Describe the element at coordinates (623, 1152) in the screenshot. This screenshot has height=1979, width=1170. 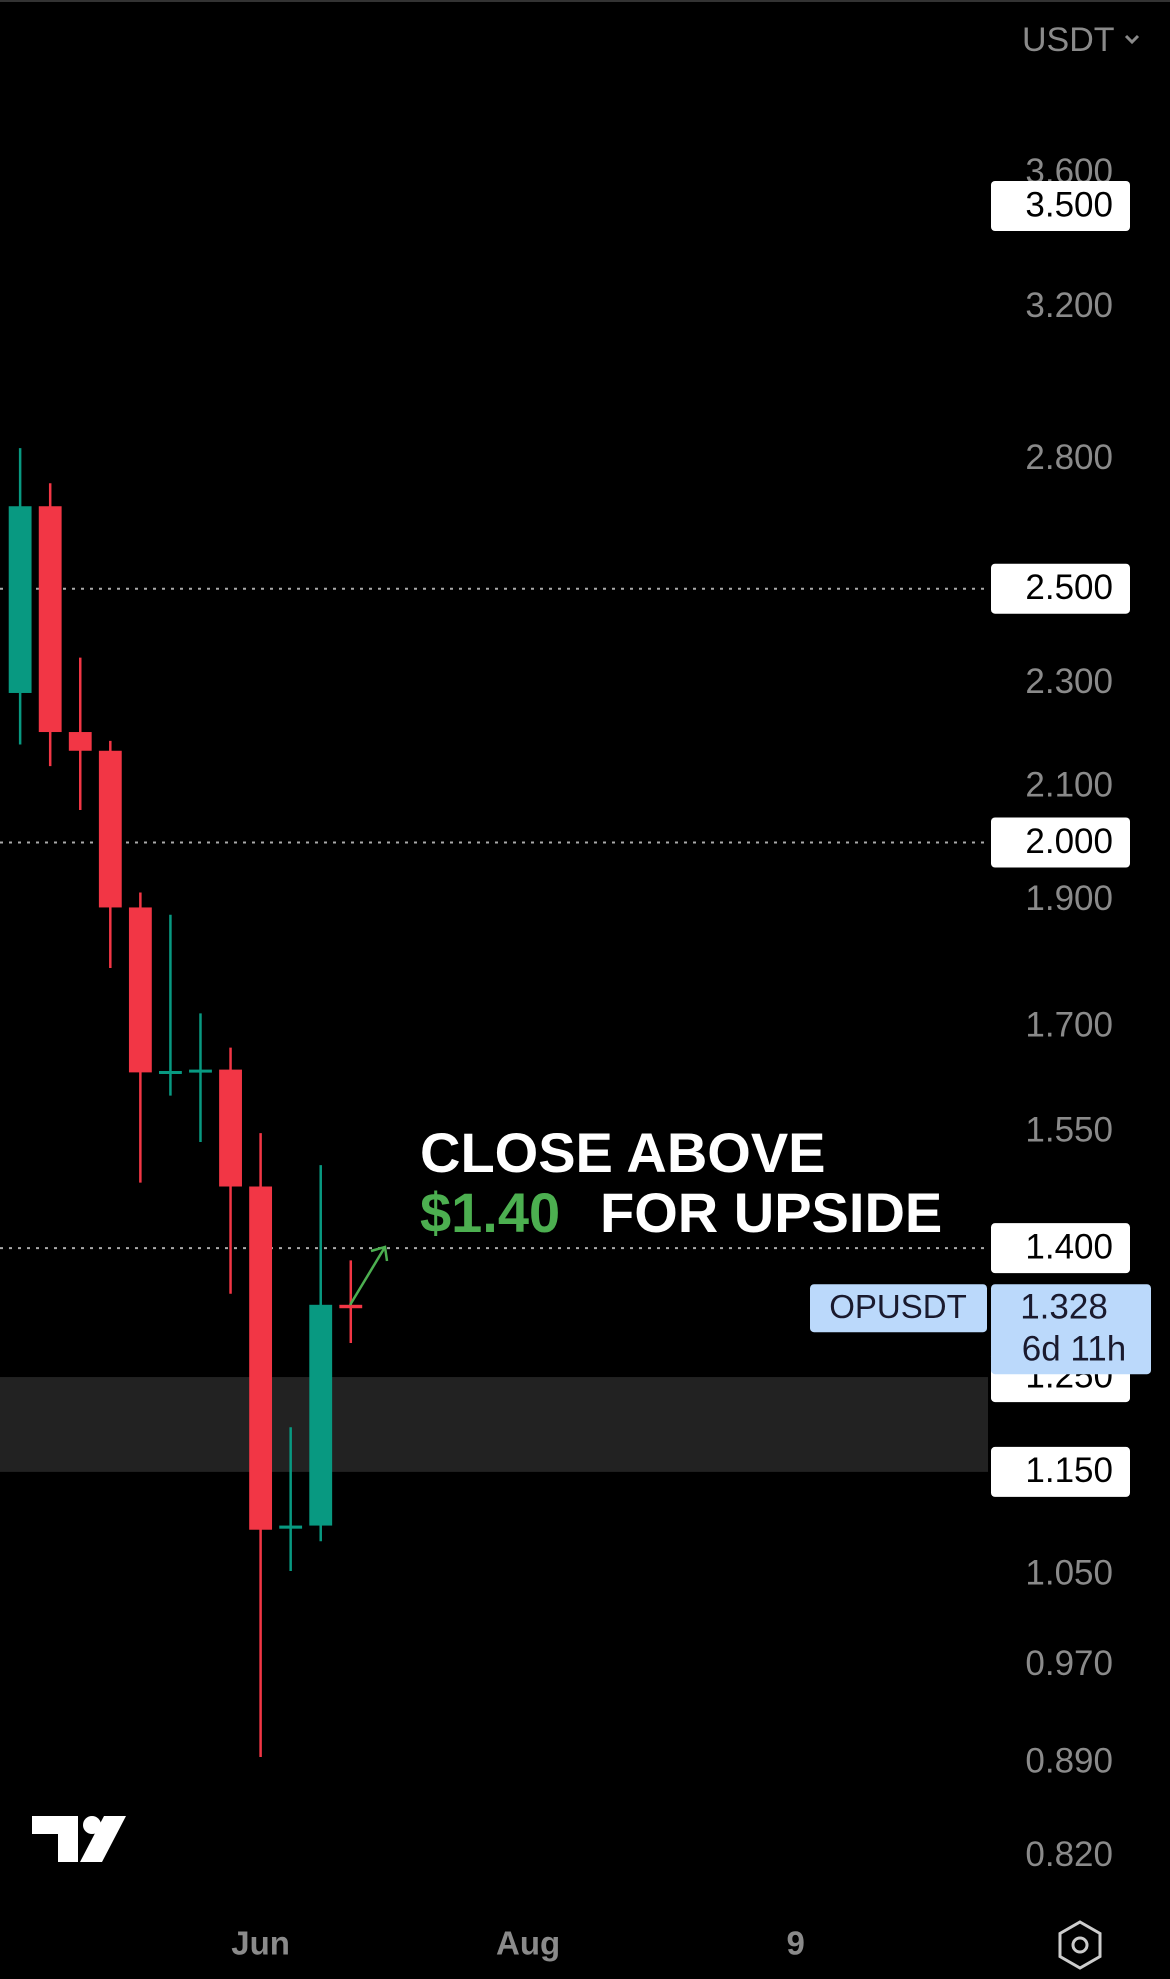
I see `annotation-text: CLOSE ABOVE` at that location.